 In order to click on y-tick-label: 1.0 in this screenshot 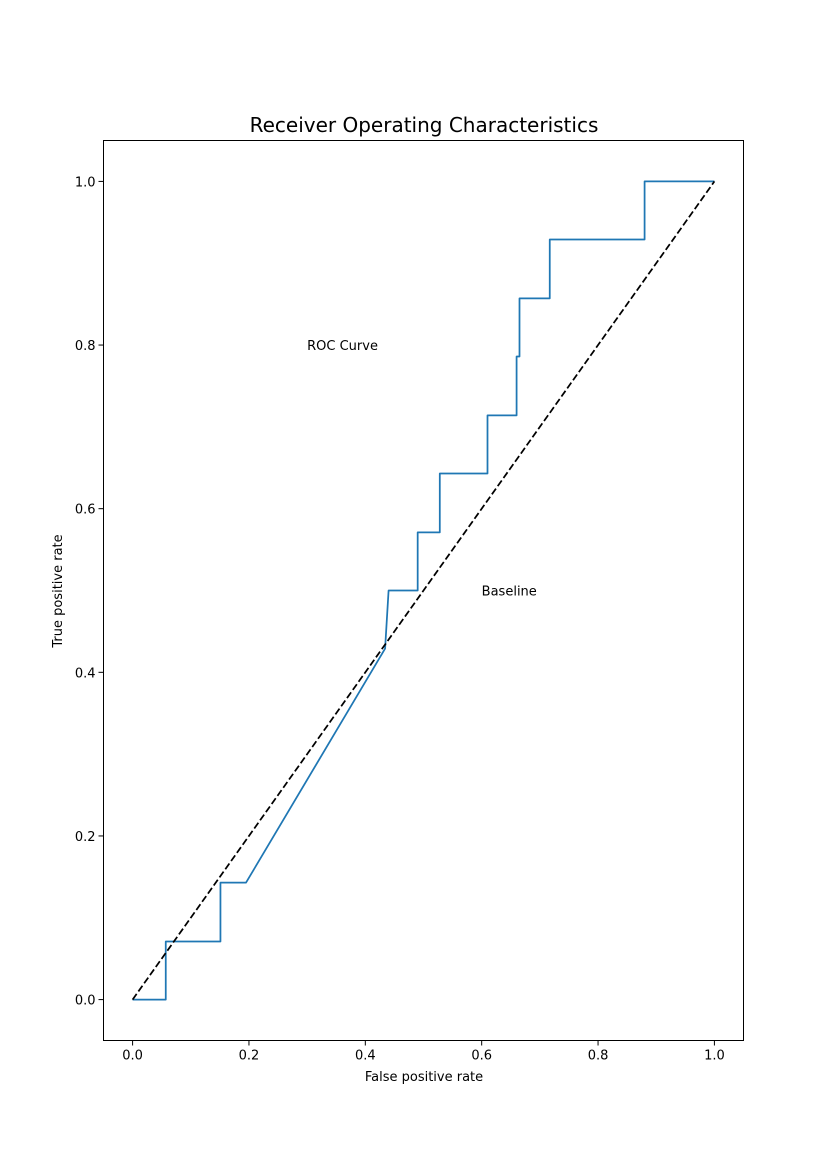, I will do `click(85, 182)`.